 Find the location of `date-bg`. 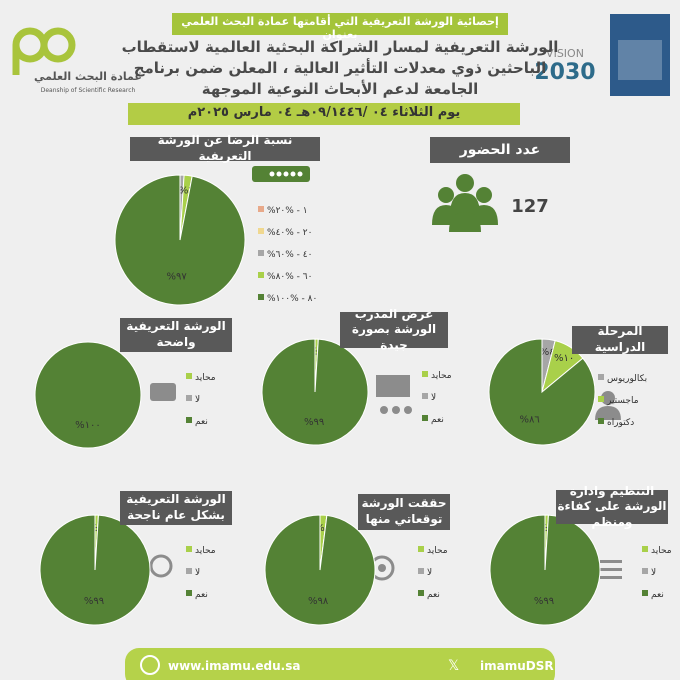

date-bg is located at coordinates (324, 114).